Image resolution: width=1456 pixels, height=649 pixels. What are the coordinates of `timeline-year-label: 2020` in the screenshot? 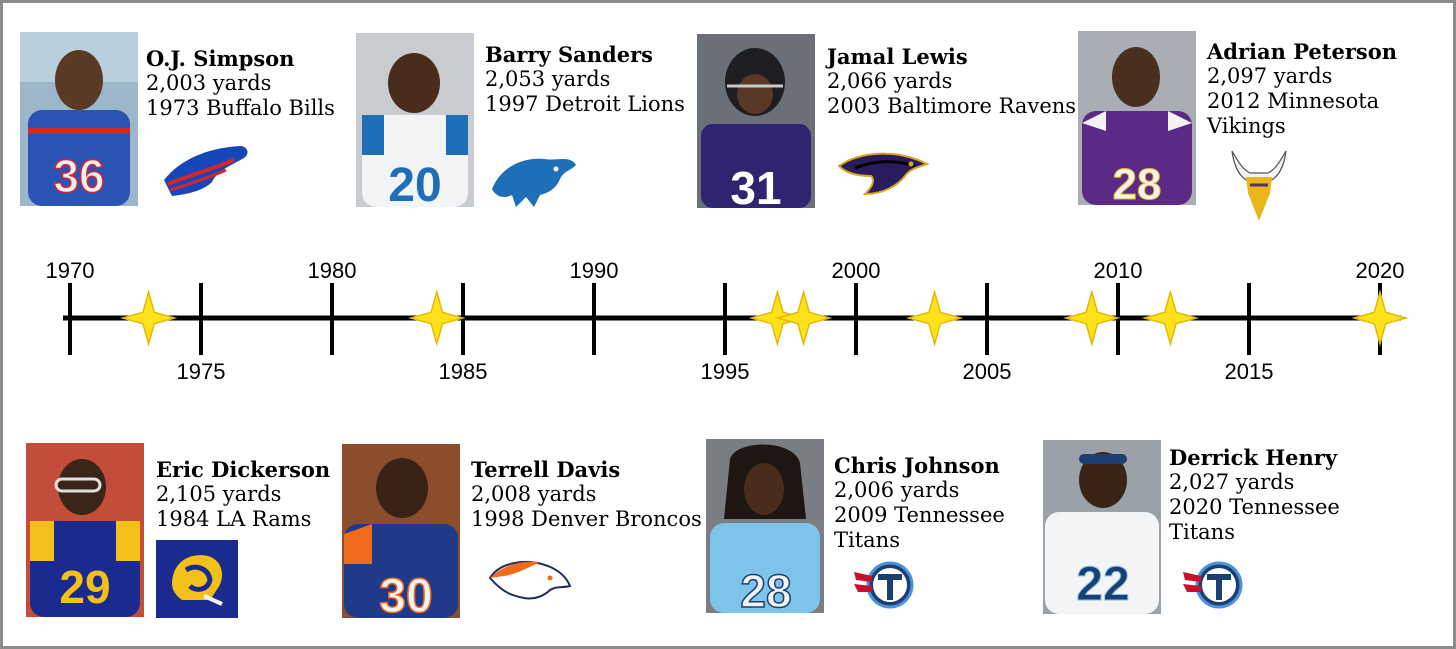 It's located at (1380, 270).